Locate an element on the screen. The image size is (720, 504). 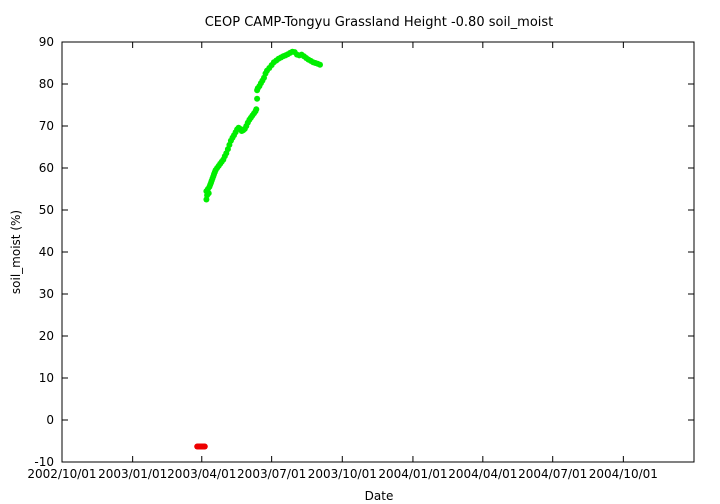
x-tick-label: 2004/10/01 is located at coordinates (623, 474).